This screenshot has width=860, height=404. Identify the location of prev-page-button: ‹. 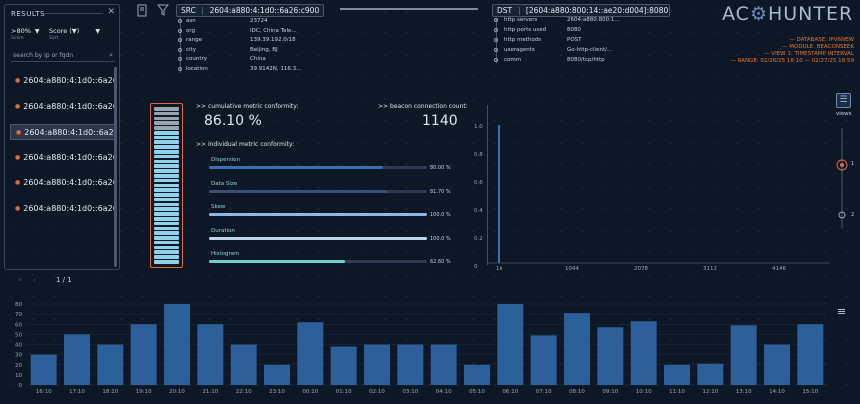
(34, 280).